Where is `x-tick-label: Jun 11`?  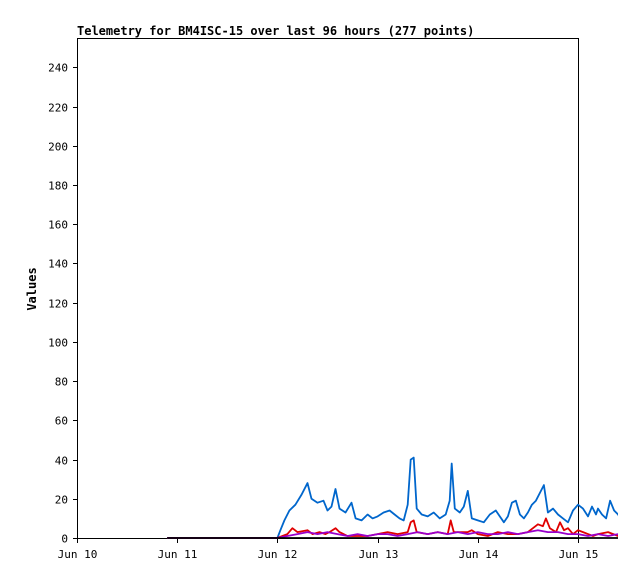 x-tick-label: Jun 11 is located at coordinates (178, 554).